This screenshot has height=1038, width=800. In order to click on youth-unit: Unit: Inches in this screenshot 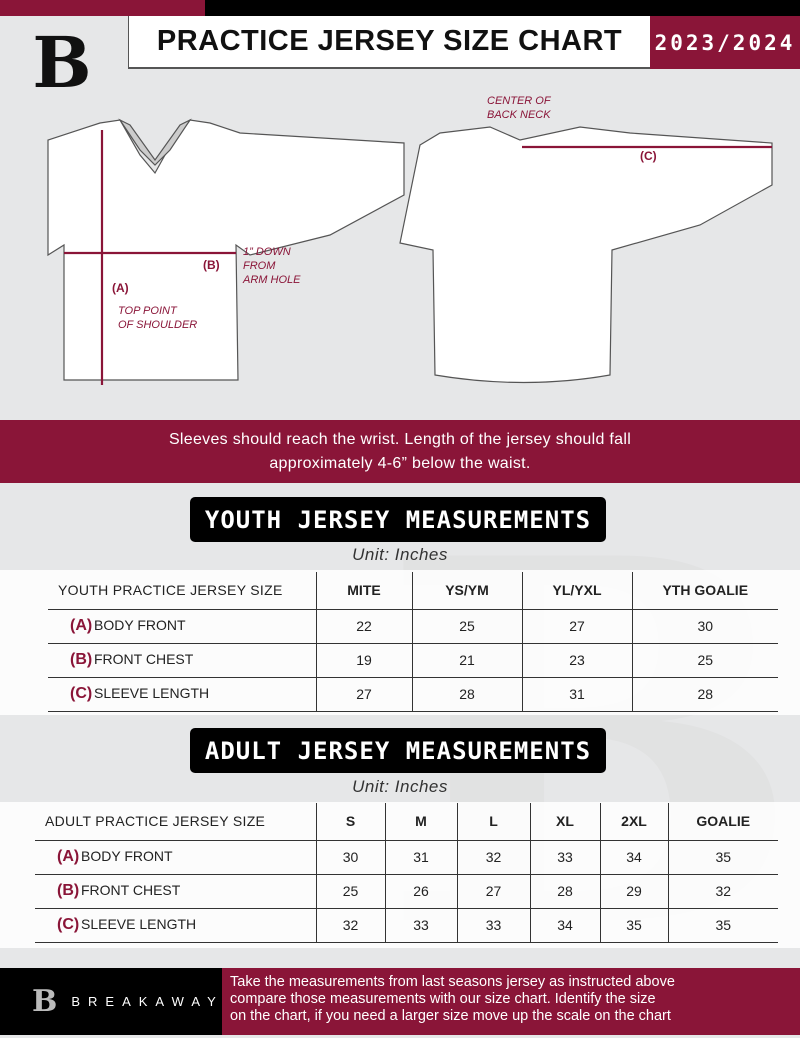, I will do `click(400, 554)`.